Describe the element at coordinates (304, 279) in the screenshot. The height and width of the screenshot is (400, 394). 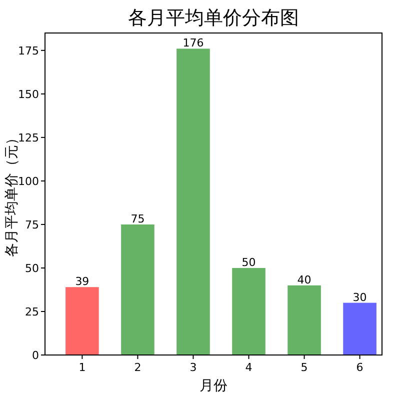
I see `data-label: 40` at that location.